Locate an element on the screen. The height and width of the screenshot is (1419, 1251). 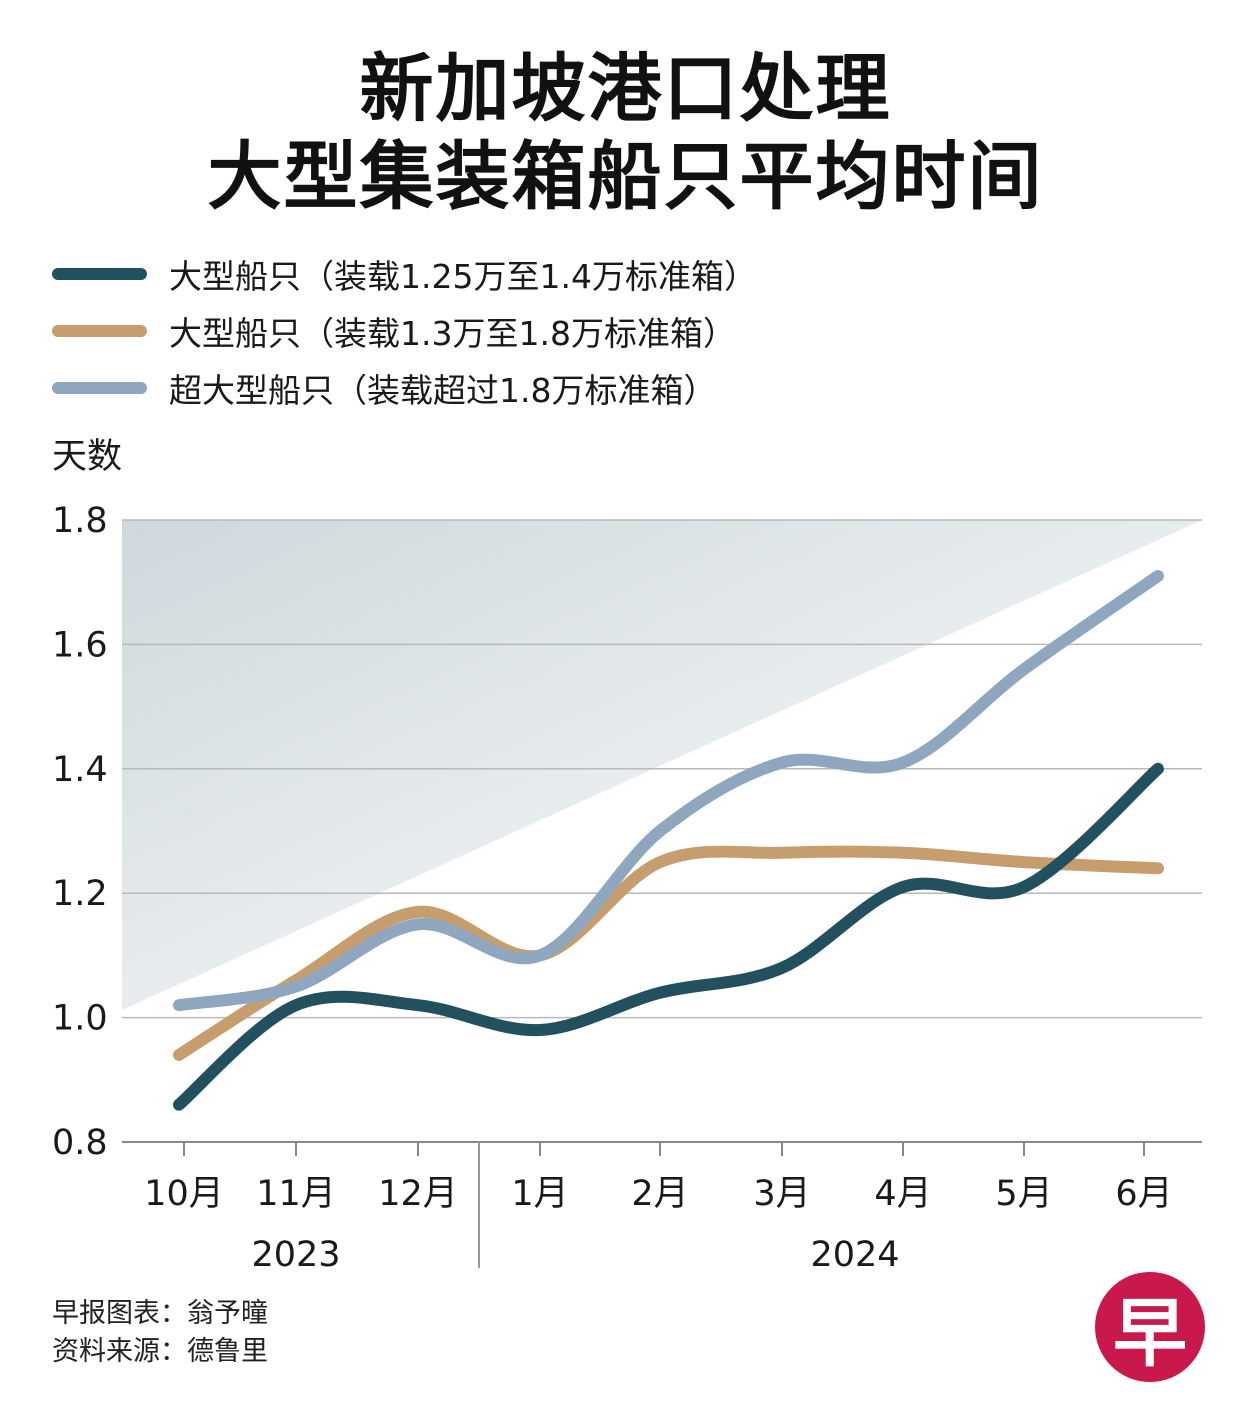
x-tick-label: 12月 is located at coordinates (418, 1194).